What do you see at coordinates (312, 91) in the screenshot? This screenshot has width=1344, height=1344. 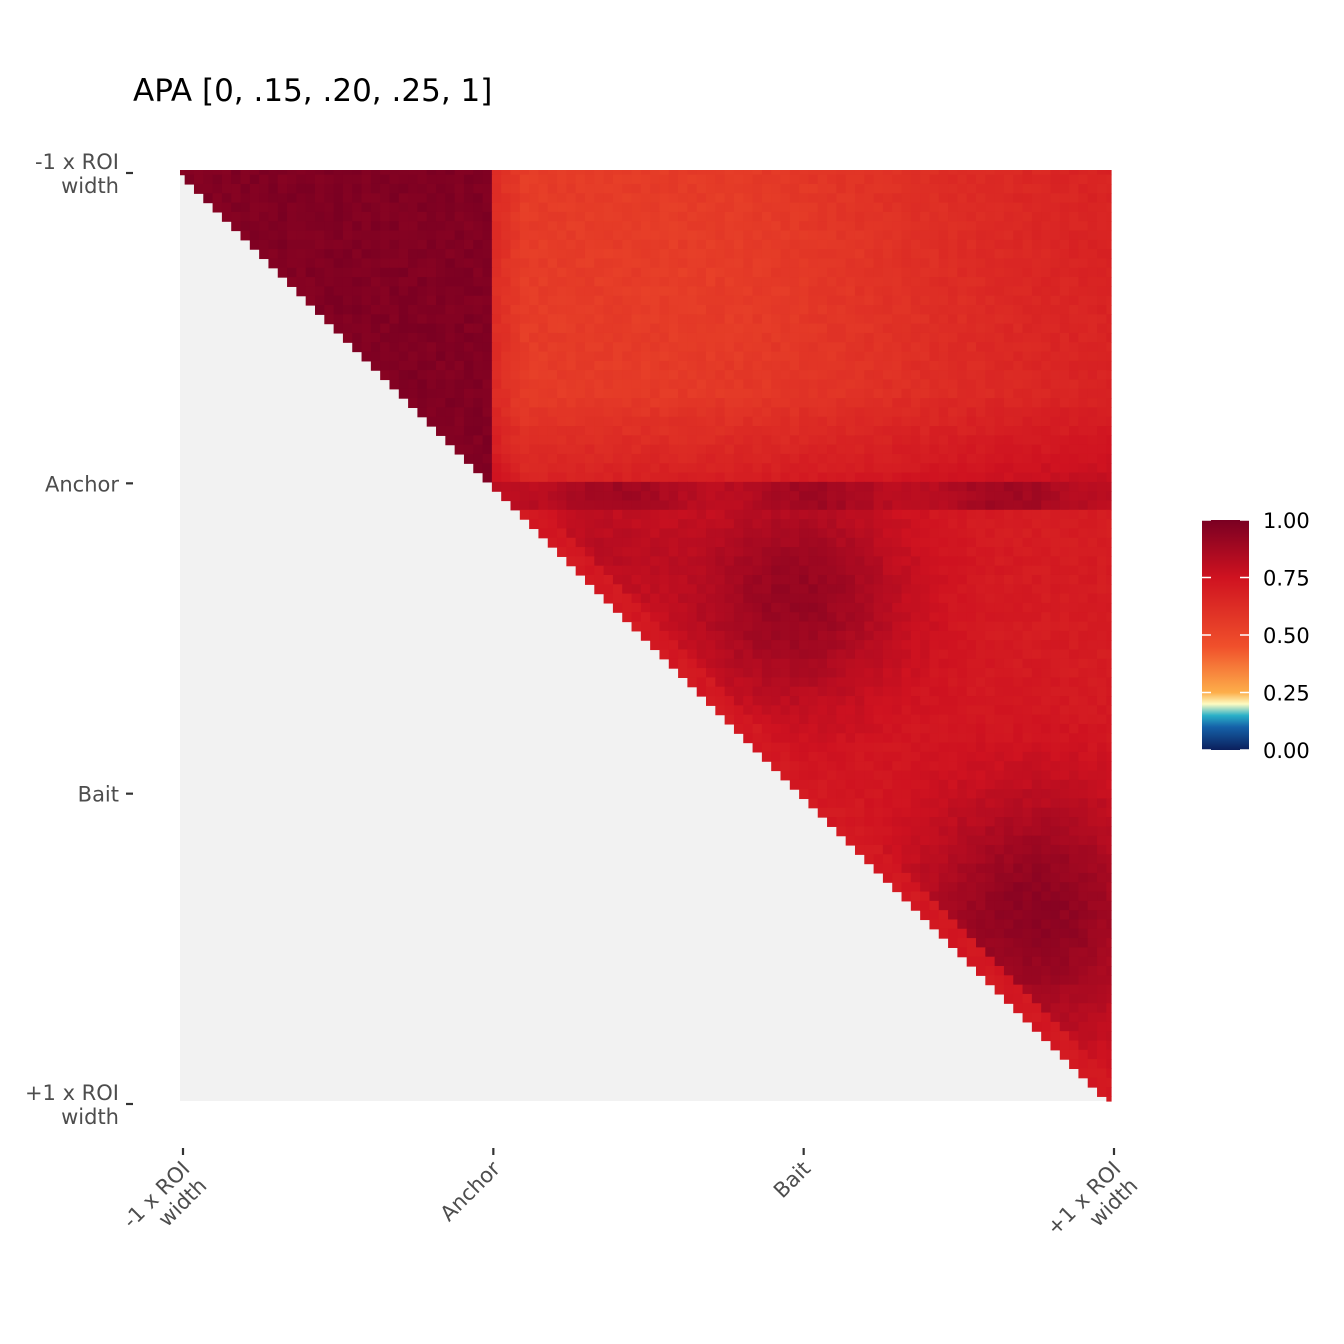 I see `chart-title: APA [0, .15, .20, .25, 1]` at bounding box center [312, 91].